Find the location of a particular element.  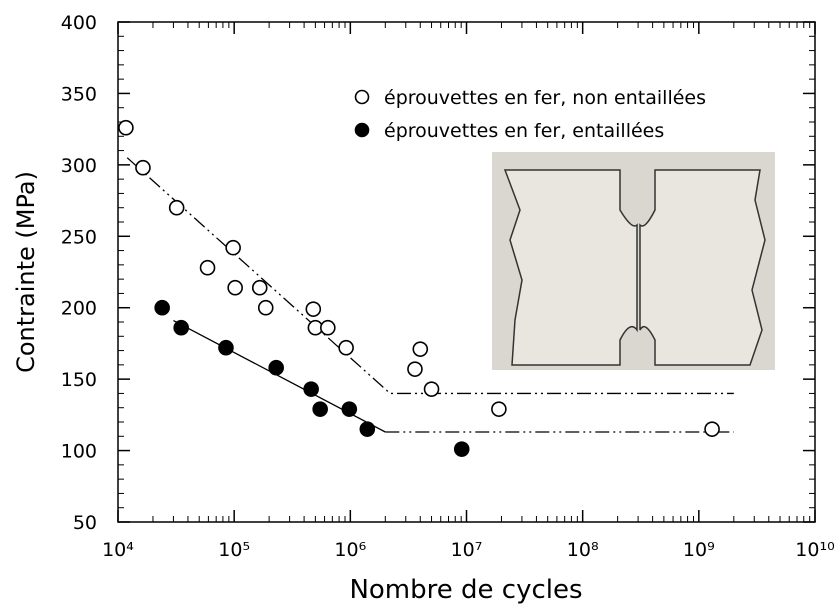

legend-label: éprouvettes en fer, non entaillées is located at coordinates (545, 98).